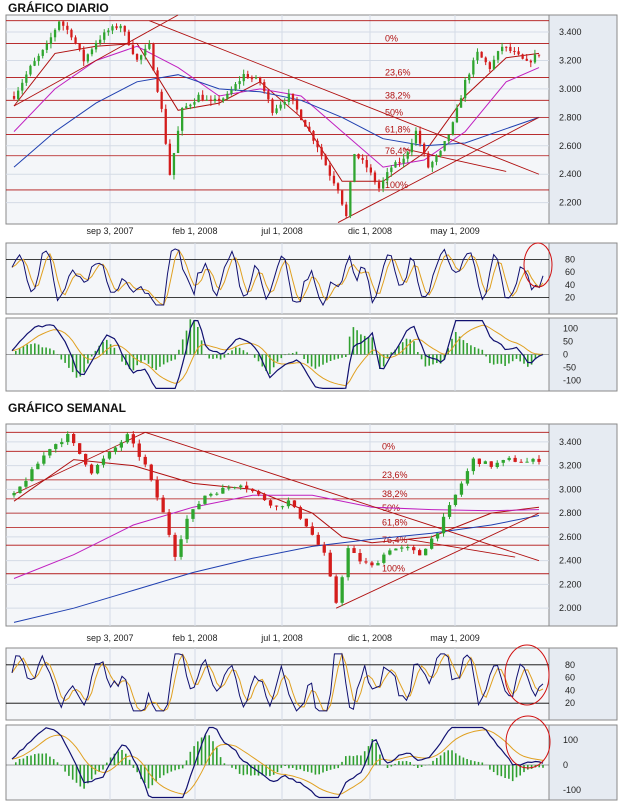 This screenshot has width=619, height=803. Describe the element at coordinates (572, 381) in the screenshot. I see `daily-macd-tick: -100` at that location.